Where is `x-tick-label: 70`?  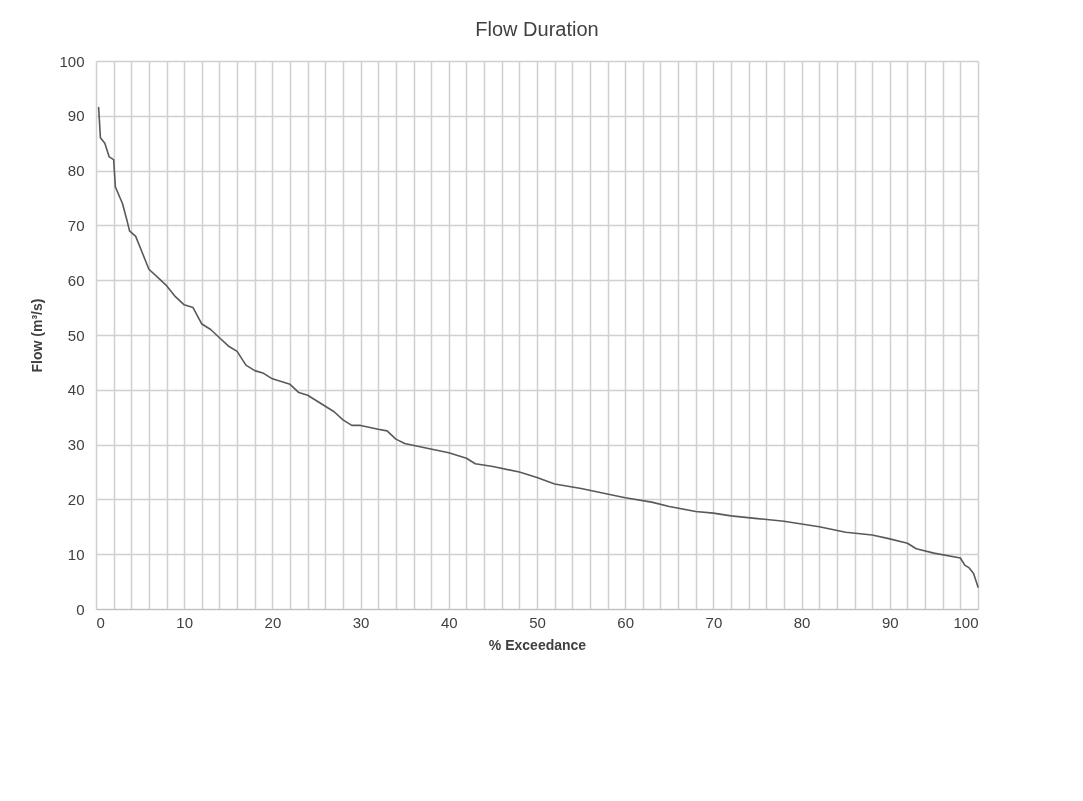 x-tick-label: 70 is located at coordinates (714, 622).